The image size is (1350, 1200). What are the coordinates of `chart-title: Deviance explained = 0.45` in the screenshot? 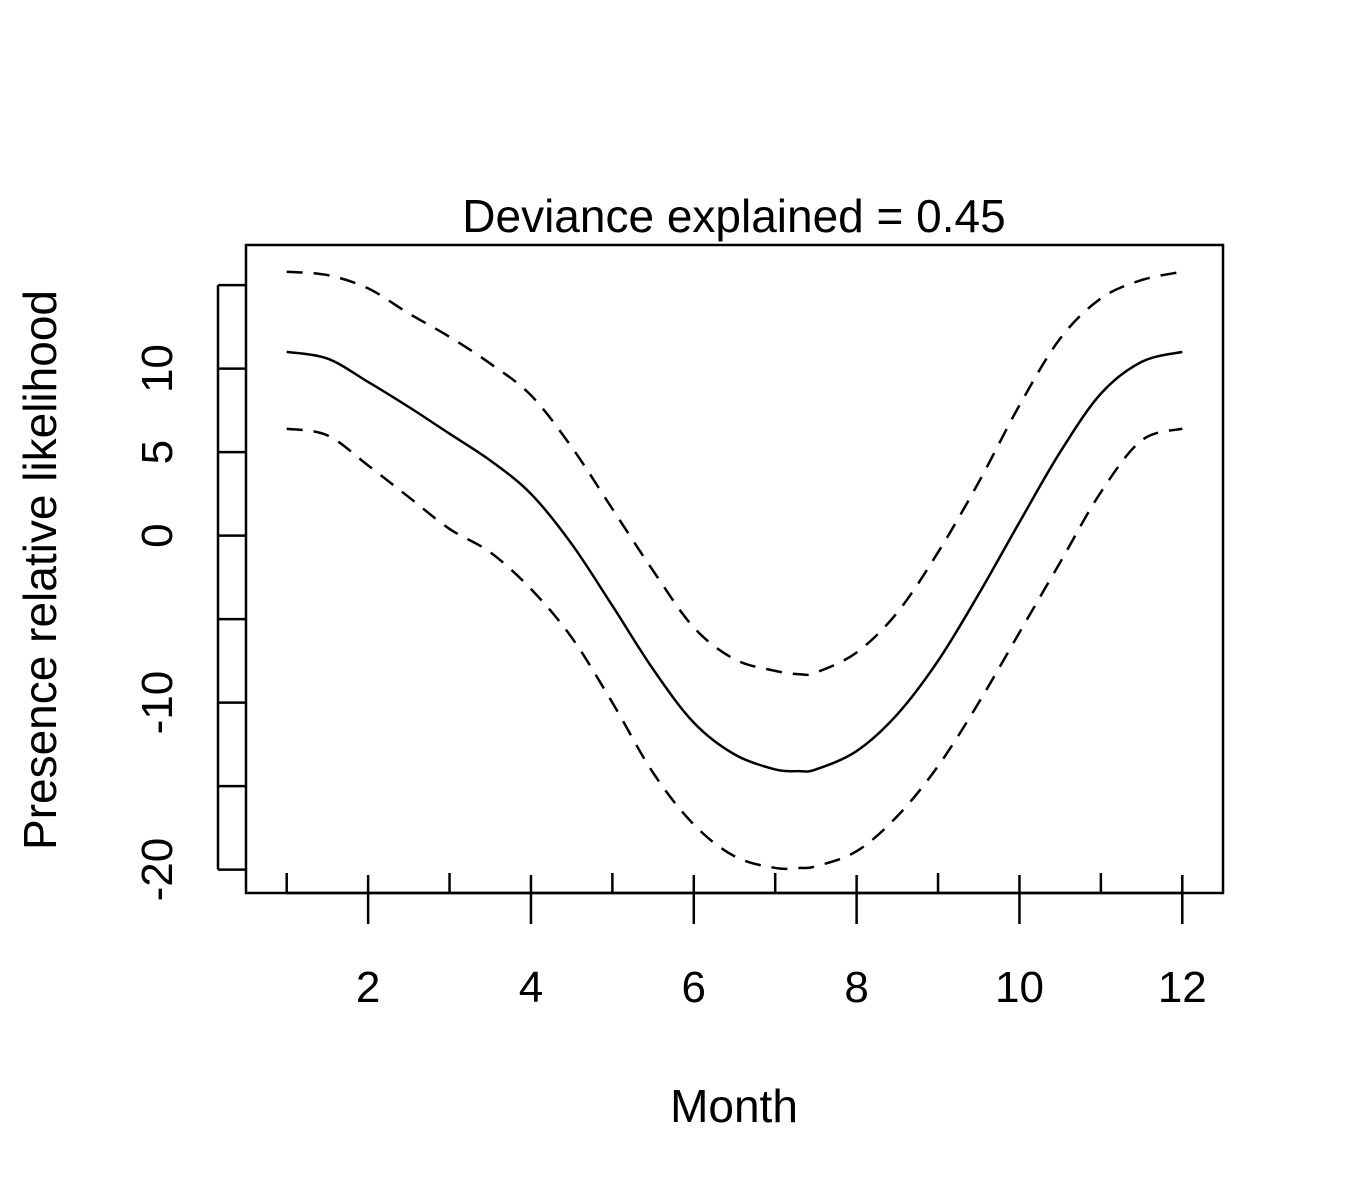 It's located at (733, 216).